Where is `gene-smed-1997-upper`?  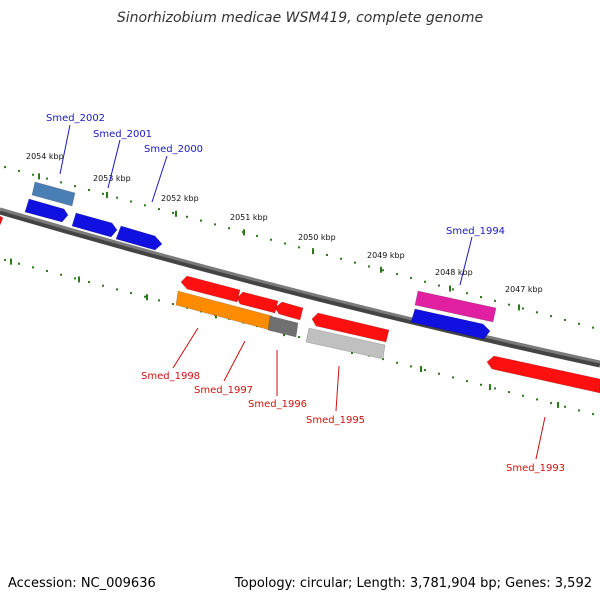
gene-smed-1997-upper is located at coordinates (210, 289).